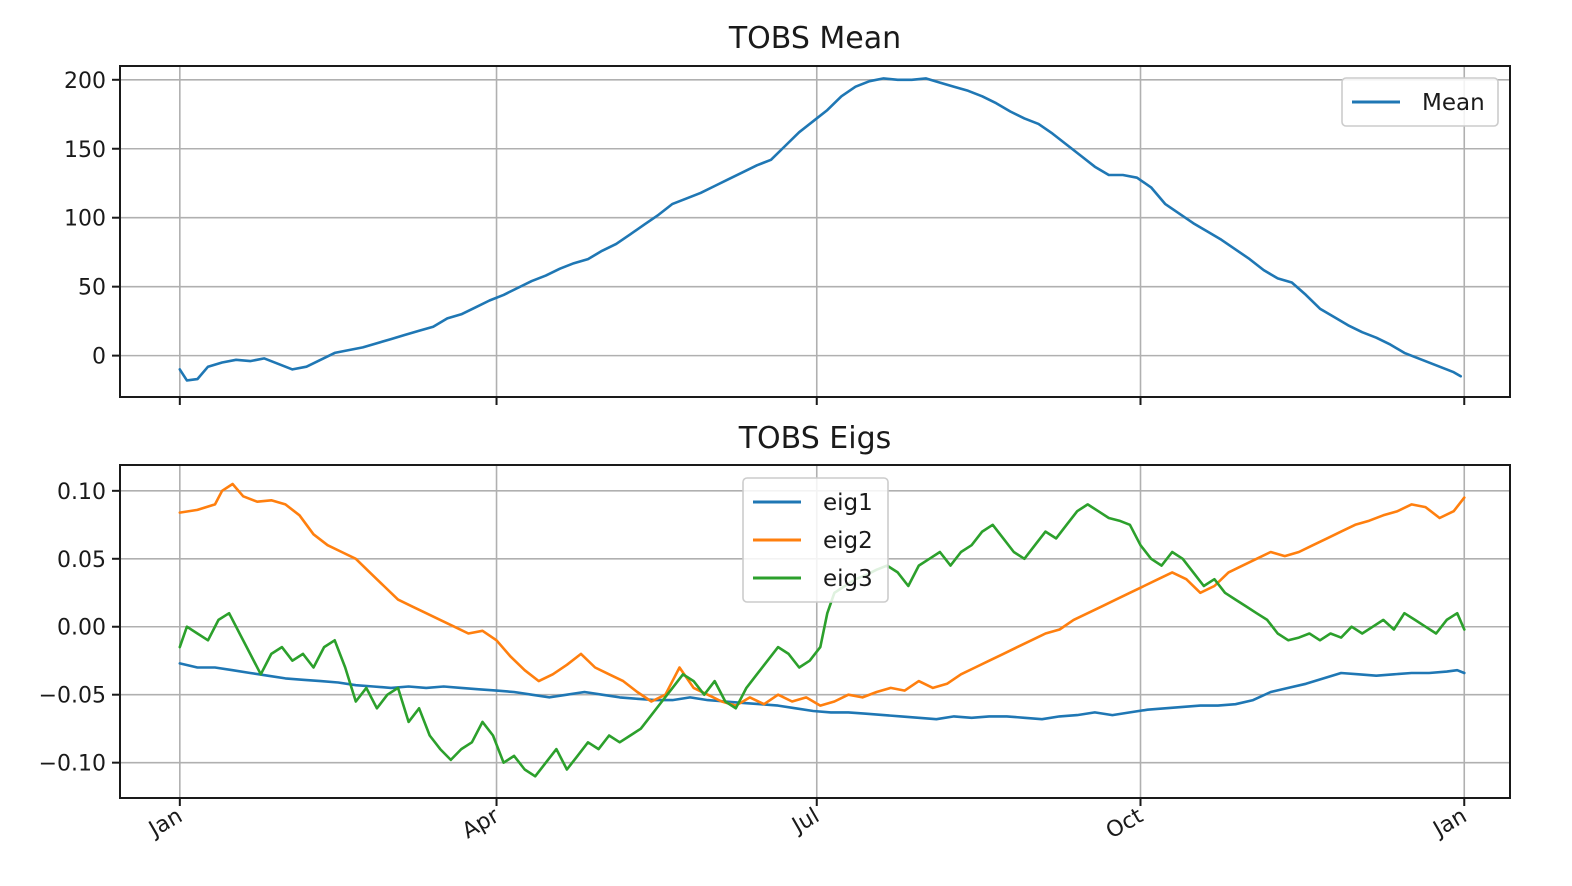 The width and height of the screenshot is (1572, 886). What do you see at coordinates (72, 764) in the screenshot?
I see `y-tick-label: −0.10` at bounding box center [72, 764].